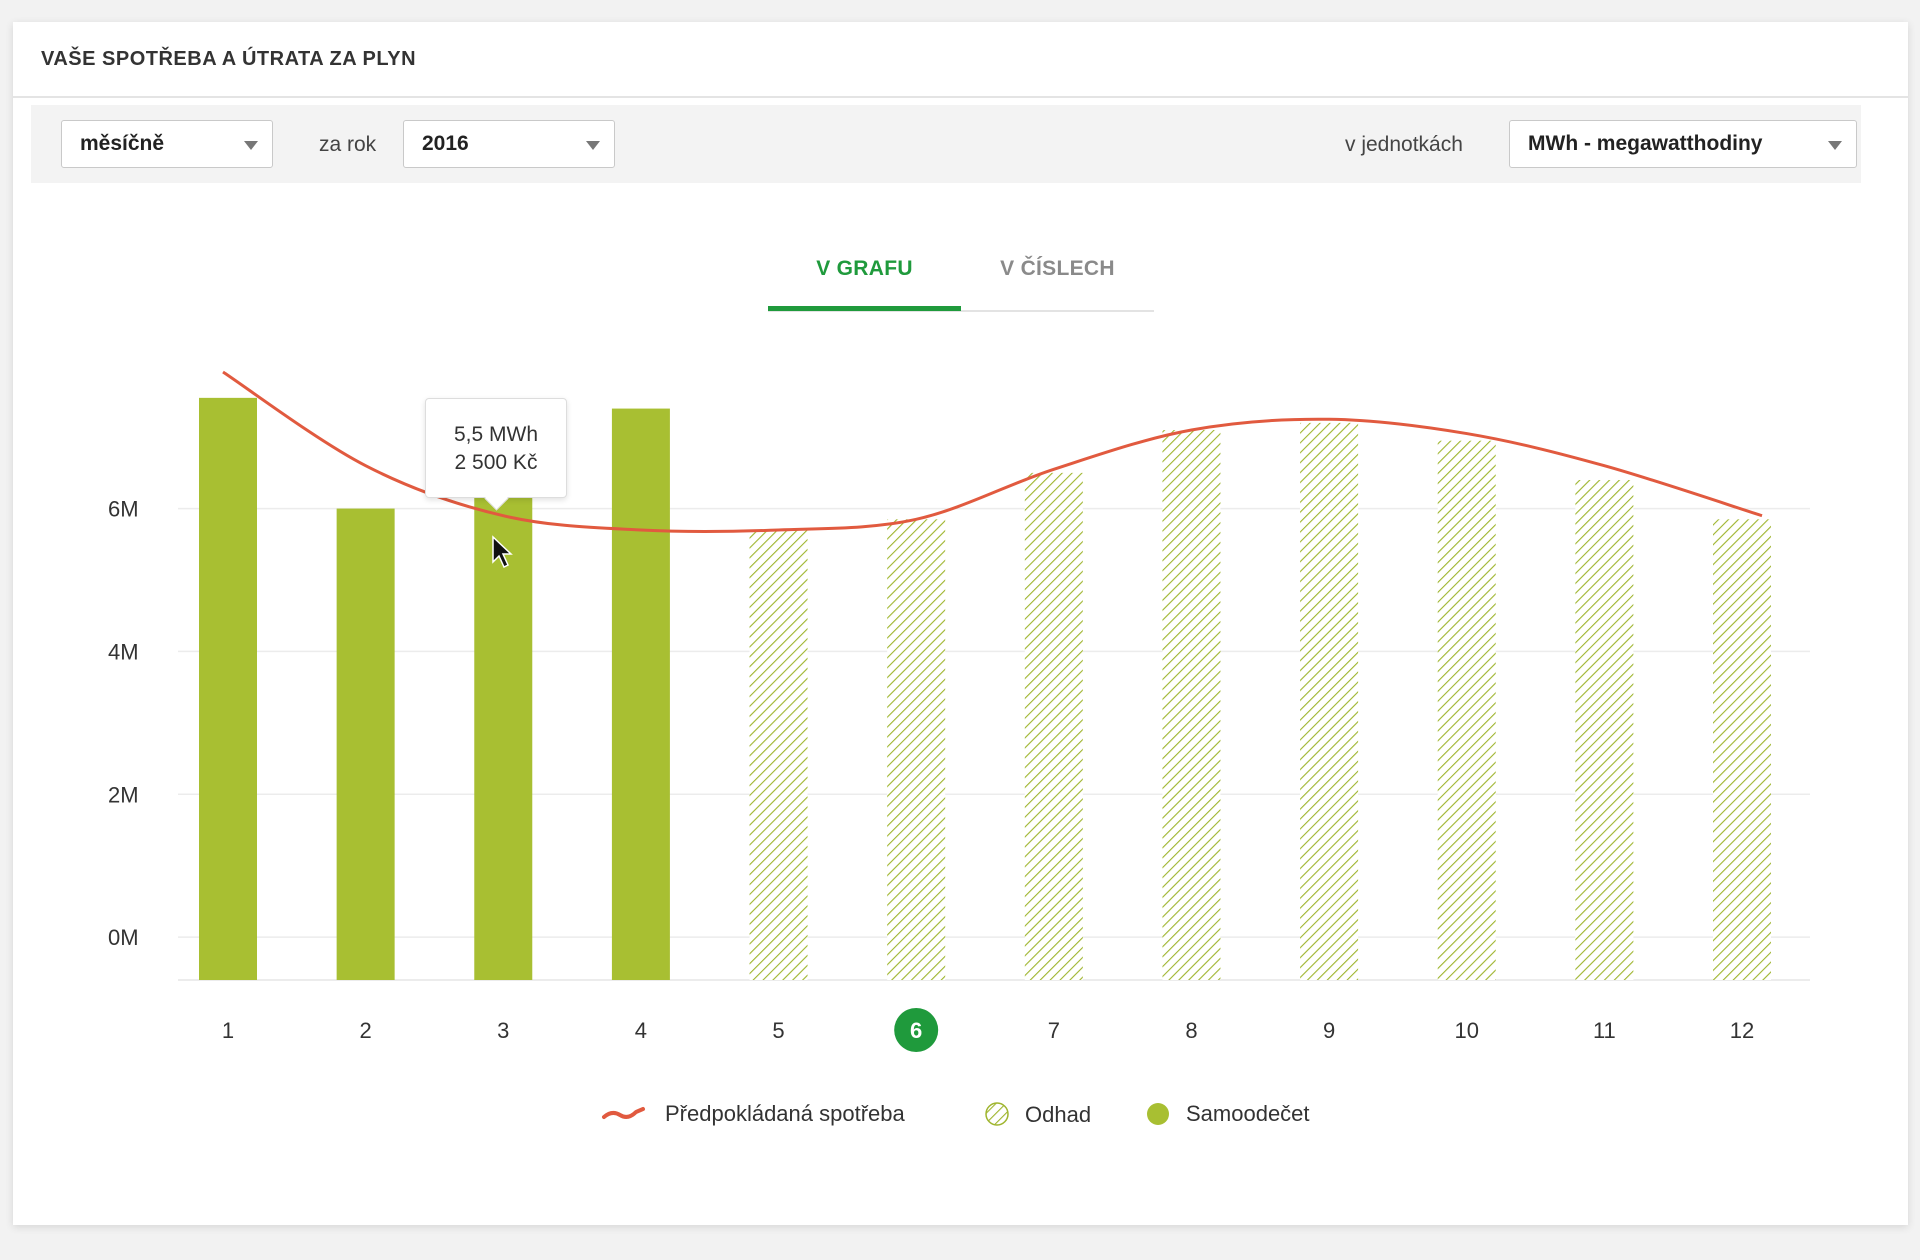 The image size is (1920, 1260). What do you see at coordinates (1058, 1114) in the screenshot?
I see `legend-estimate-label: Odhad` at bounding box center [1058, 1114].